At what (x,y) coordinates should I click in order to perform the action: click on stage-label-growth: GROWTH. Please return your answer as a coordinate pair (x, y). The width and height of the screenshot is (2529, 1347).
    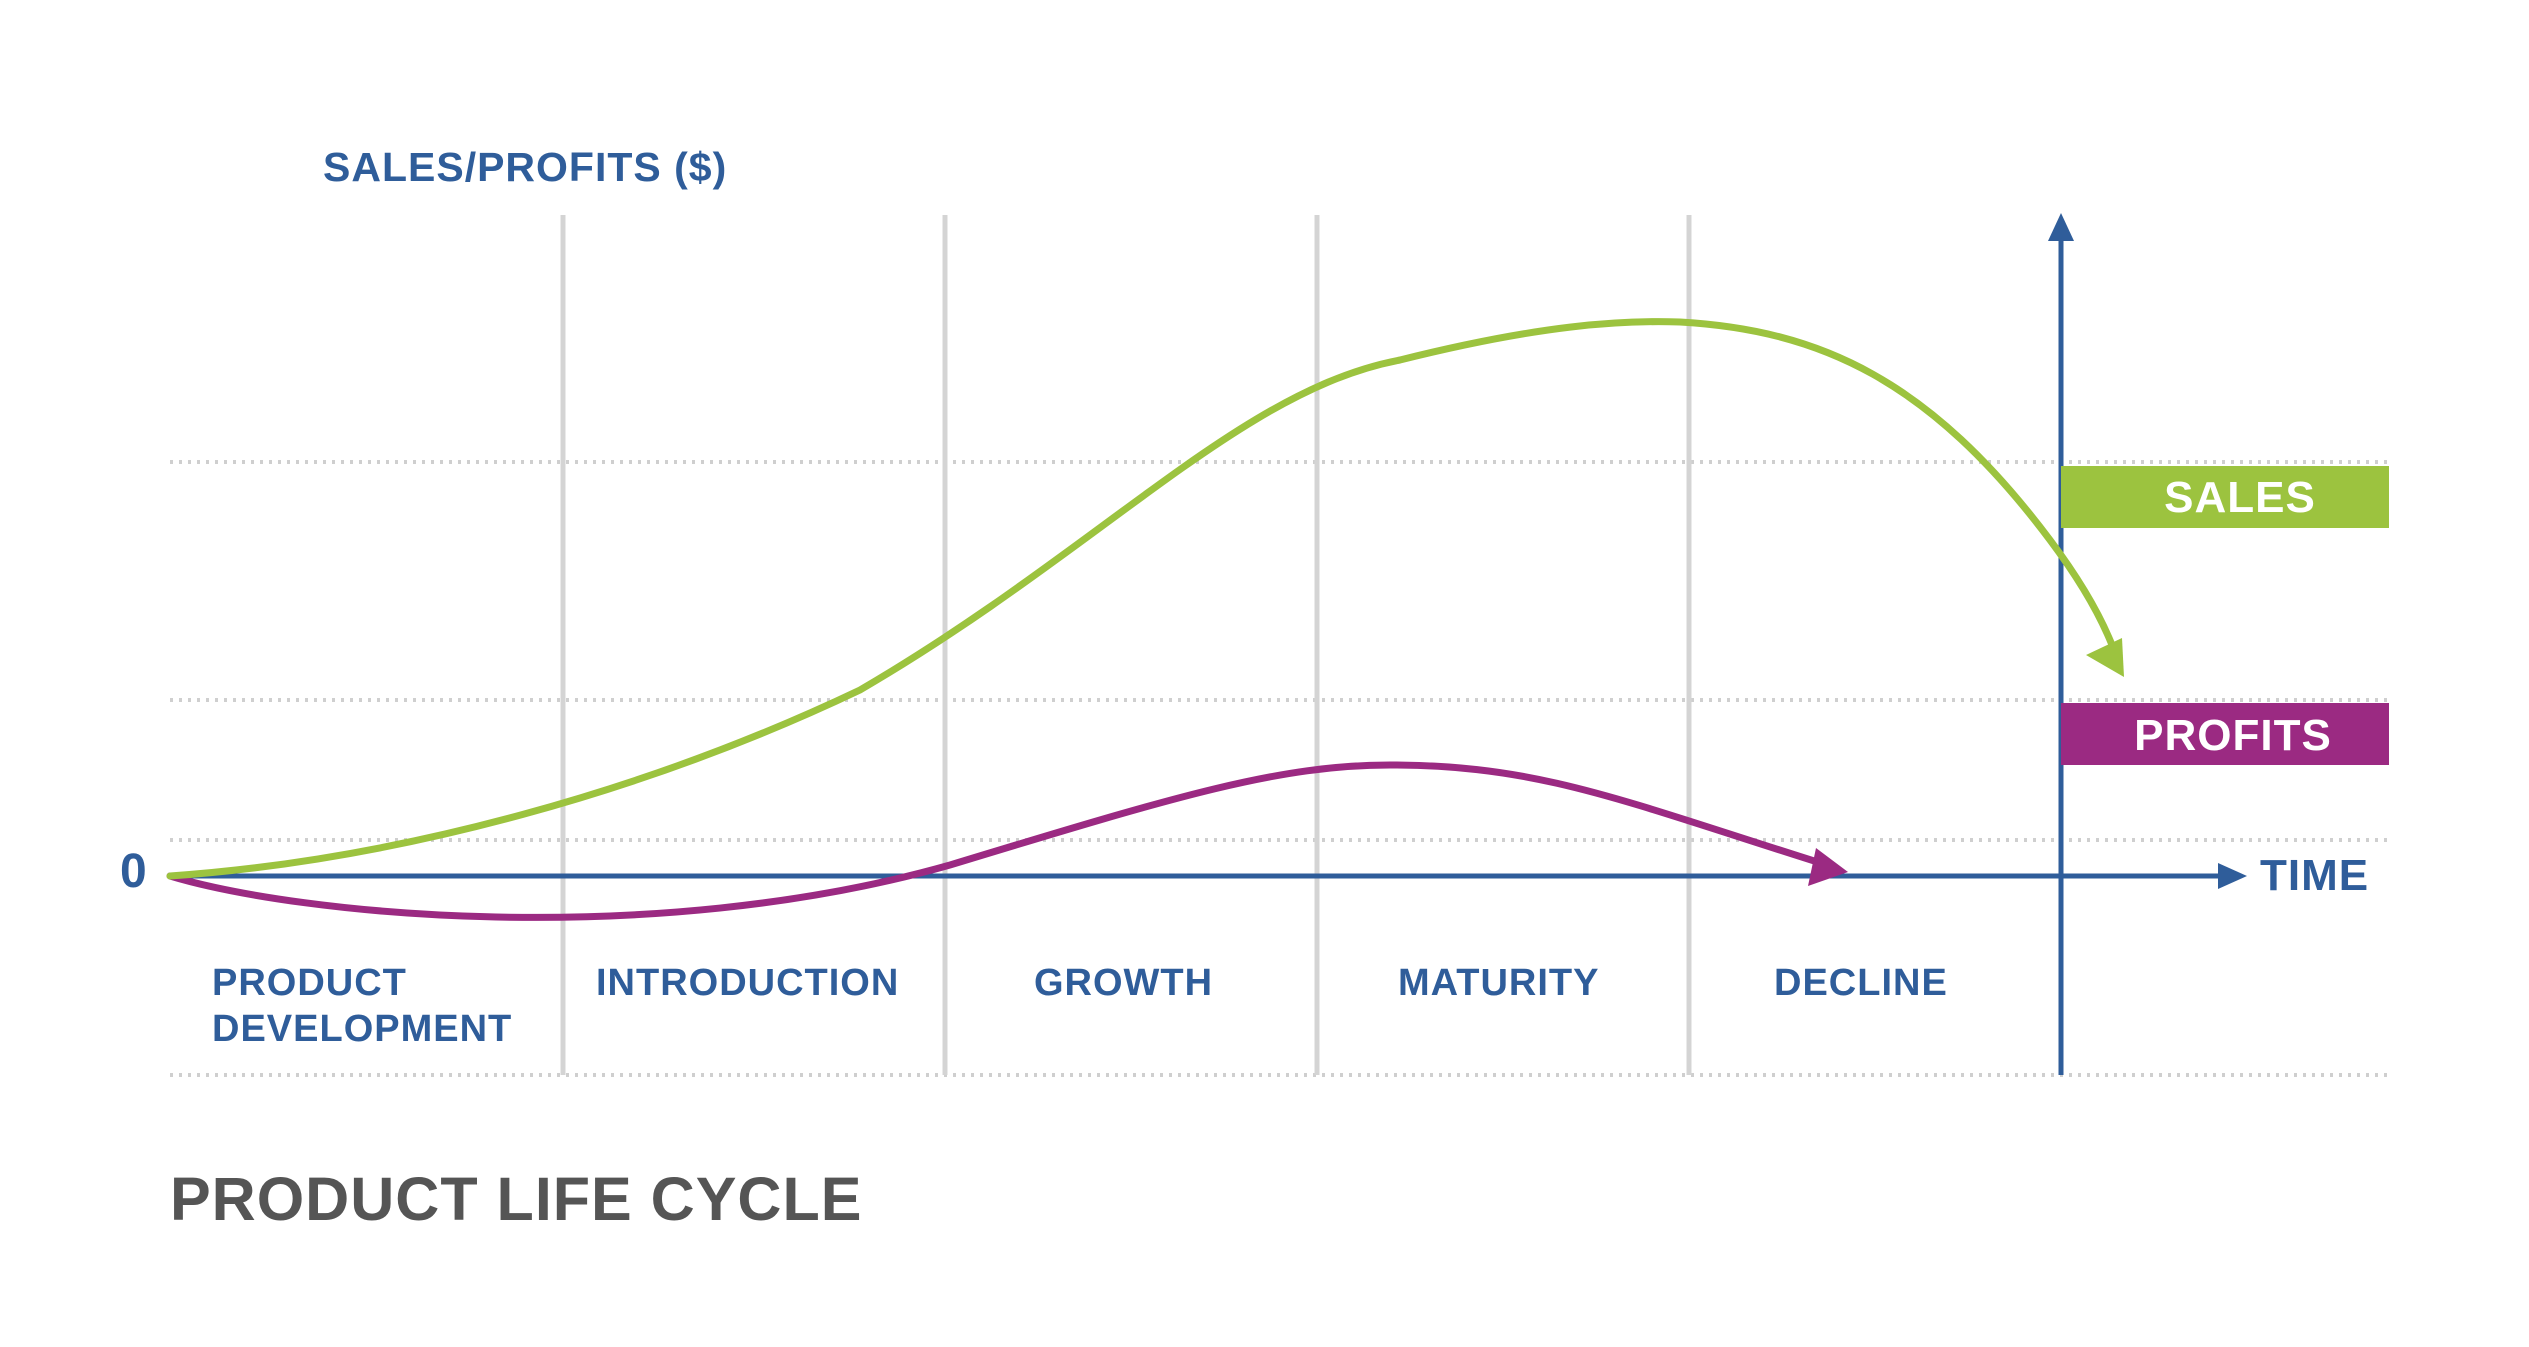
    Looking at the image, I should click on (1123, 983).